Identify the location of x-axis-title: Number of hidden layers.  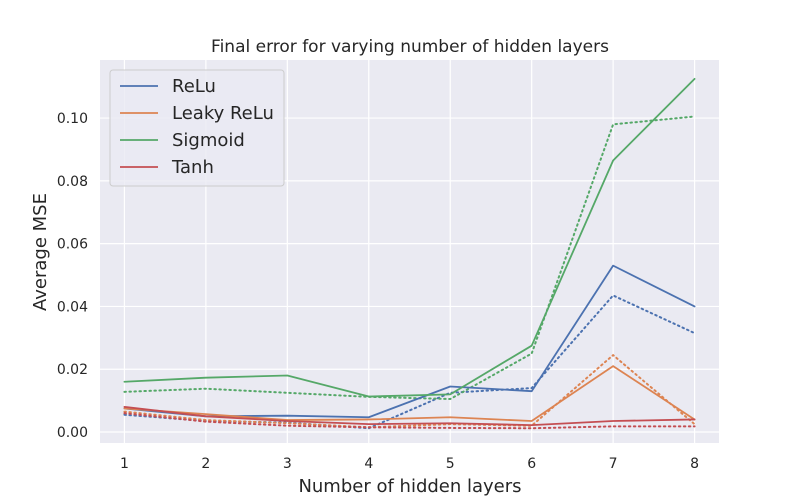
(409, 486).